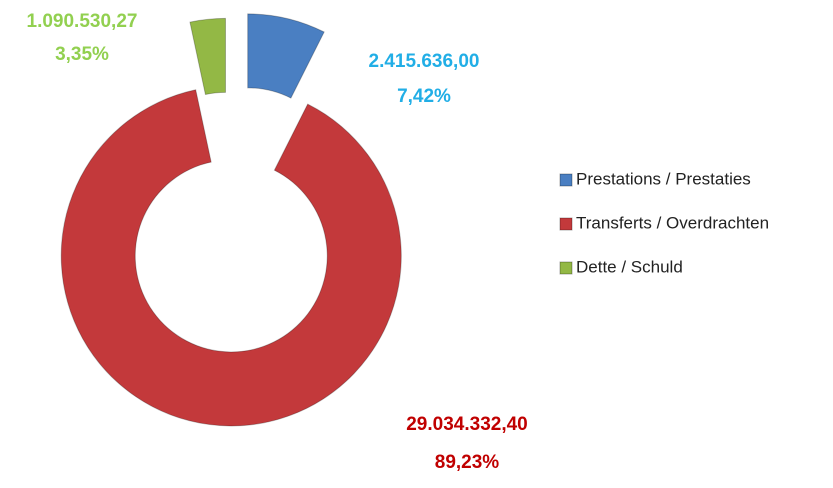  Describe the element at coordinates (629, 266) in the screenshot. I see `legend-label: Dette / Schuld` at that location.